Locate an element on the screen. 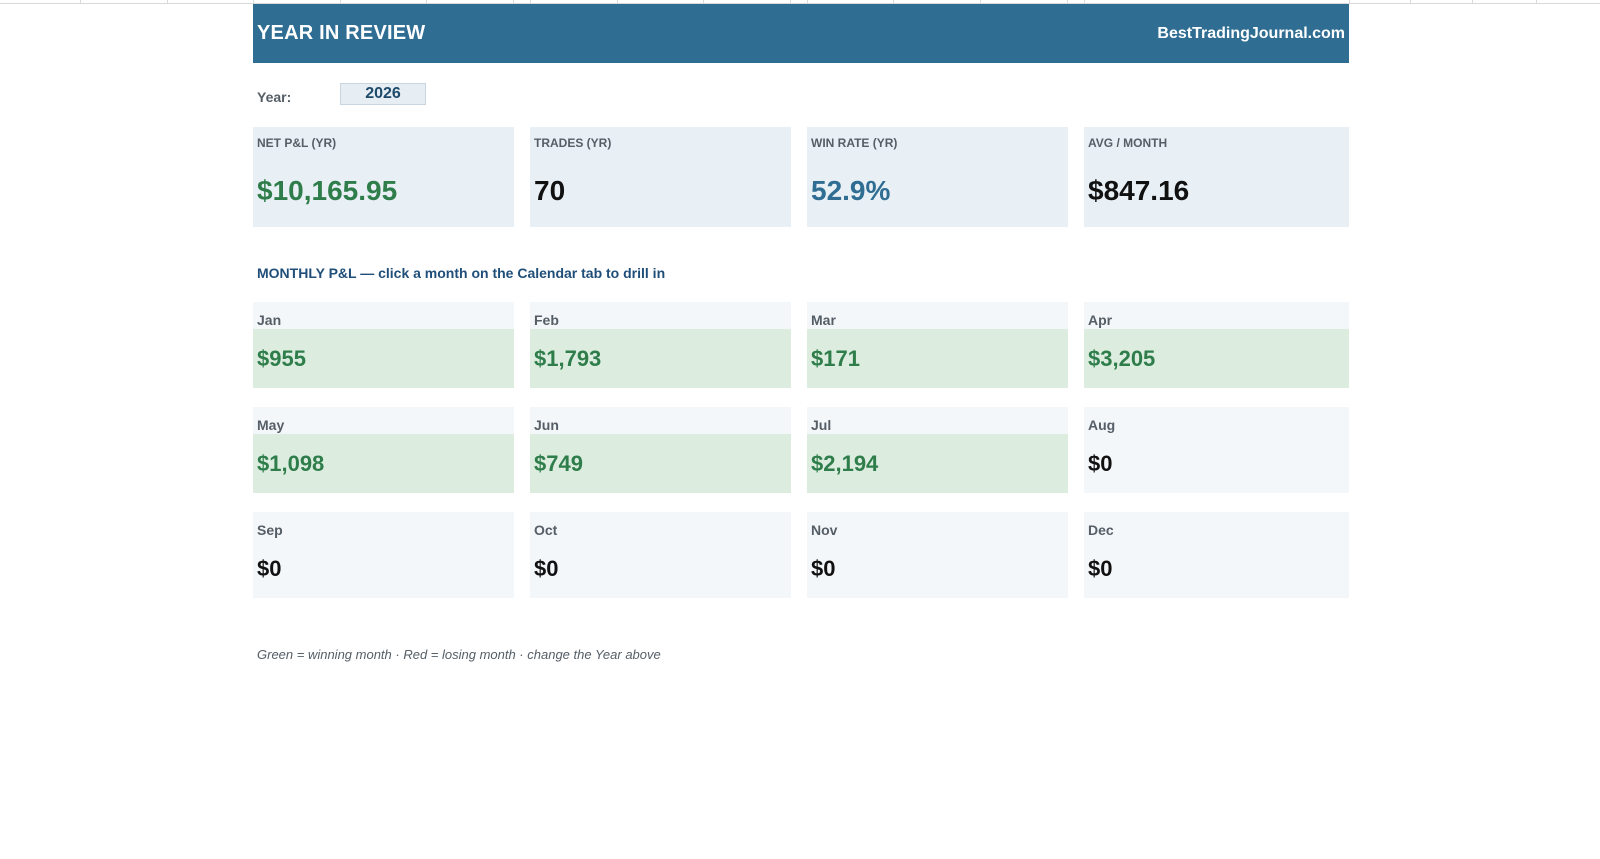 The height and width of the screenshot is (859, 1600). month-name: Aug is located at coordinates (1102, 425).